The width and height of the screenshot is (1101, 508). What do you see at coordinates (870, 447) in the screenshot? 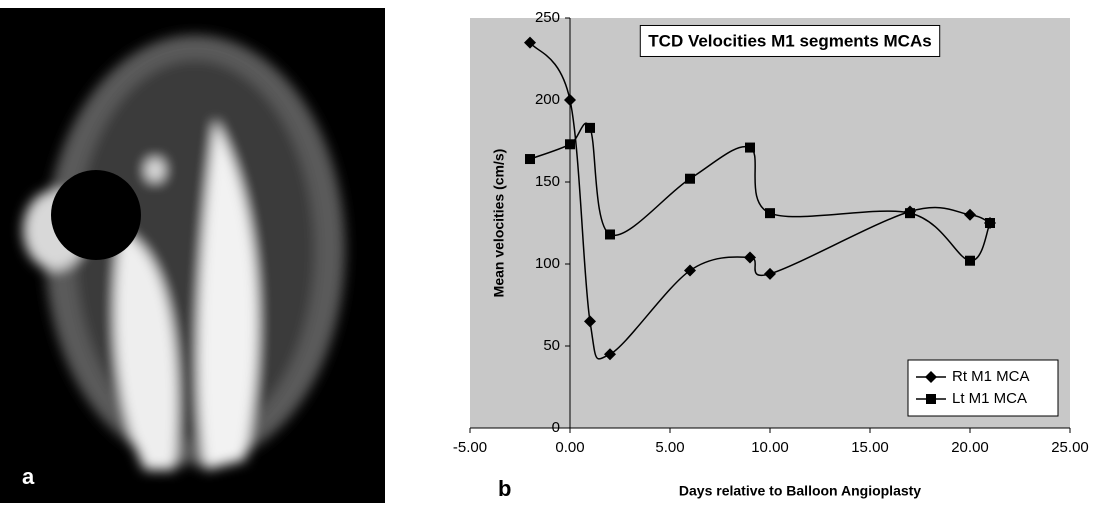
I see `x-tick-label: 15.00` at bounding box center [870, 447].